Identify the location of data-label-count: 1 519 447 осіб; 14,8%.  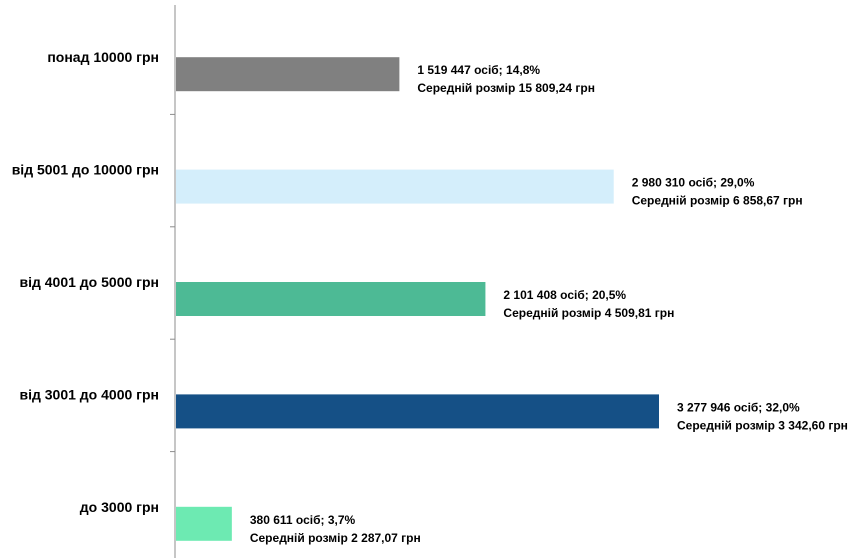
(478, 70).